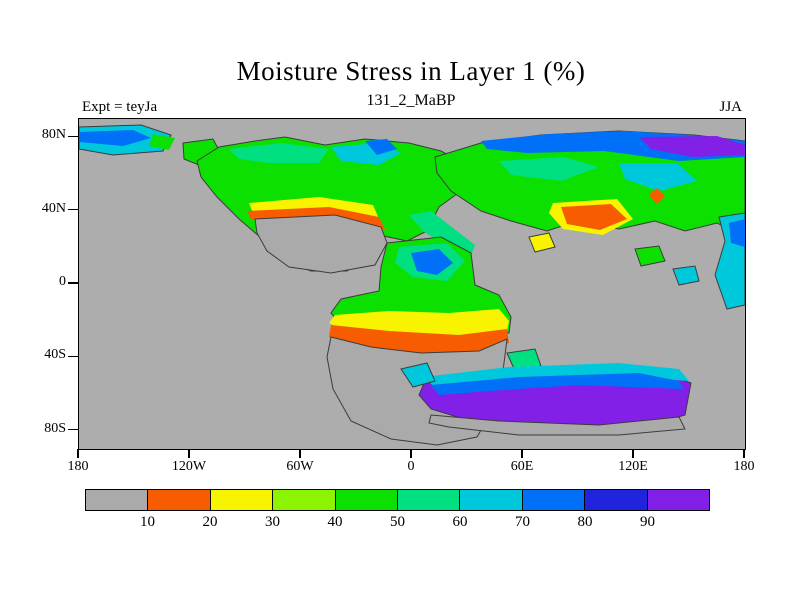 The width and height of the screenshot is (800, 600). Describe the element at coordinates (585, 522) in the screenshot. I see `colorbar-label: 80` at that location.